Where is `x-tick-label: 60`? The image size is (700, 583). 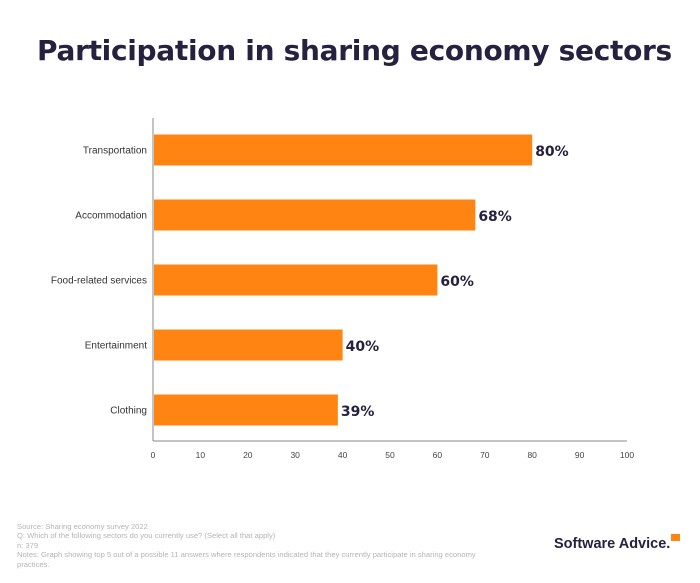
x-tick-label: 60 is located at coordinates (438, 455).